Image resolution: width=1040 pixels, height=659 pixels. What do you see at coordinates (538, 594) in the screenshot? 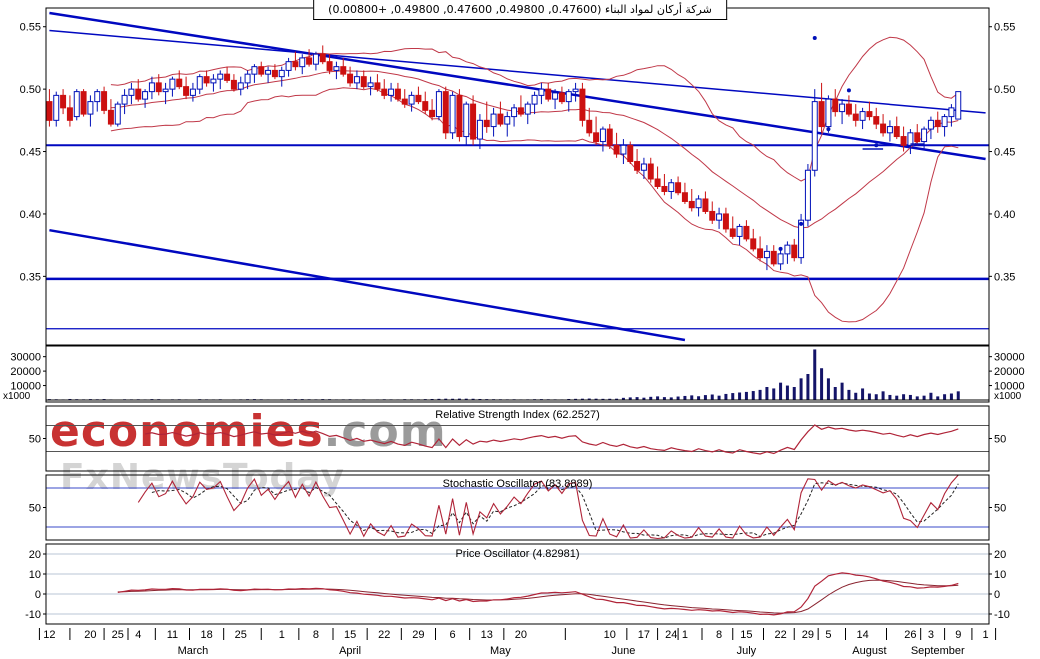
I see `price-oscillator-lines` at bounding box center [538, 594].